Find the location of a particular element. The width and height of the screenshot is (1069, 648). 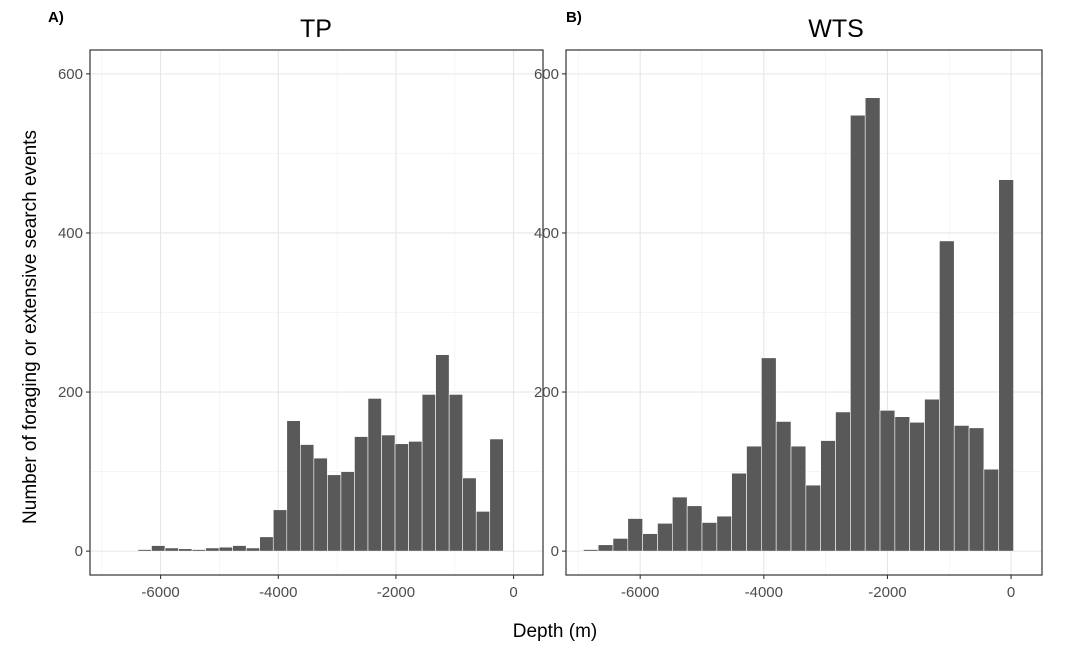

x-axis-title: Depth (m) is located at coordinates (555, 631).